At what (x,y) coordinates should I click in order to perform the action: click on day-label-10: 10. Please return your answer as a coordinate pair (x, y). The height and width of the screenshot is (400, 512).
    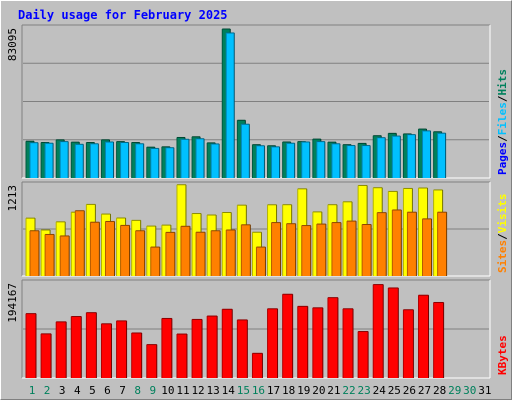
    Looking at the image, I should click on (167, 390).